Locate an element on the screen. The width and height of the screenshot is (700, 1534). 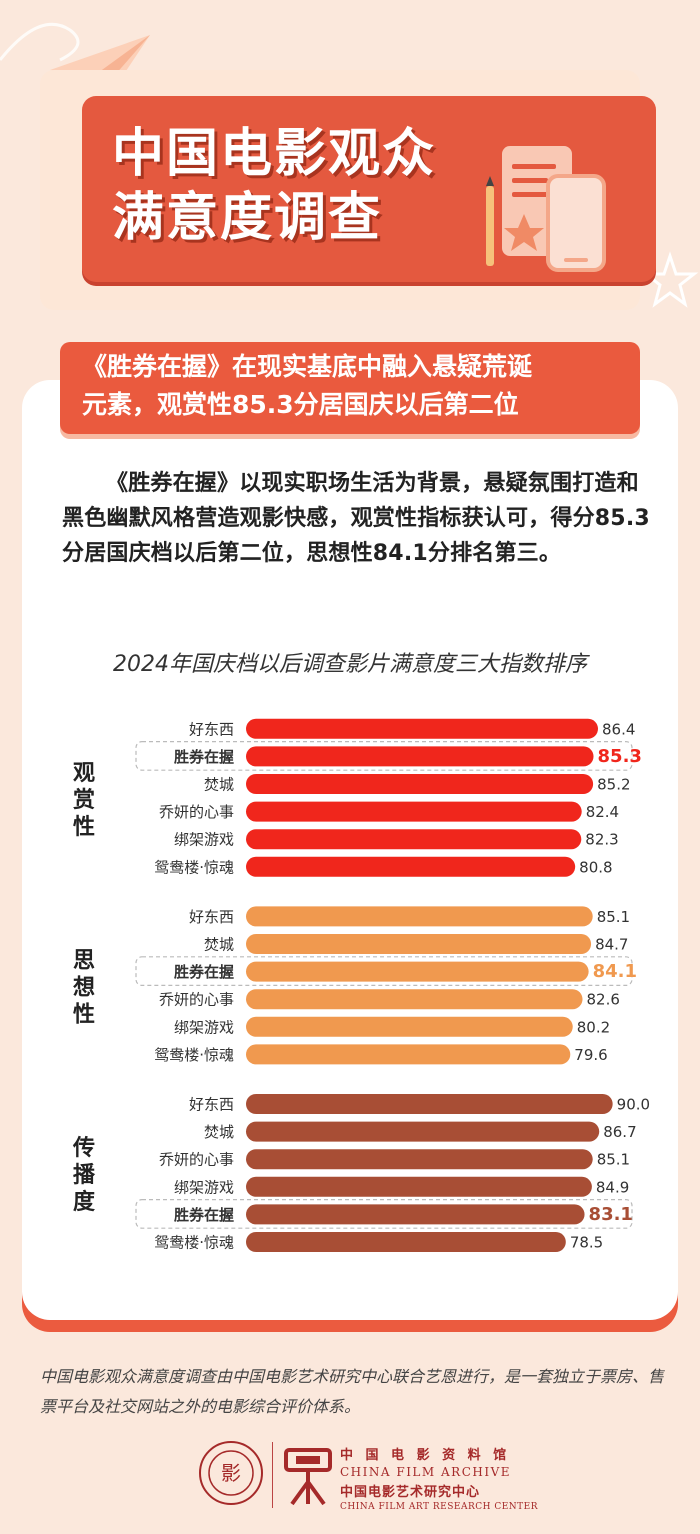
survey-phone-icon is located at coordinates (546, 209).